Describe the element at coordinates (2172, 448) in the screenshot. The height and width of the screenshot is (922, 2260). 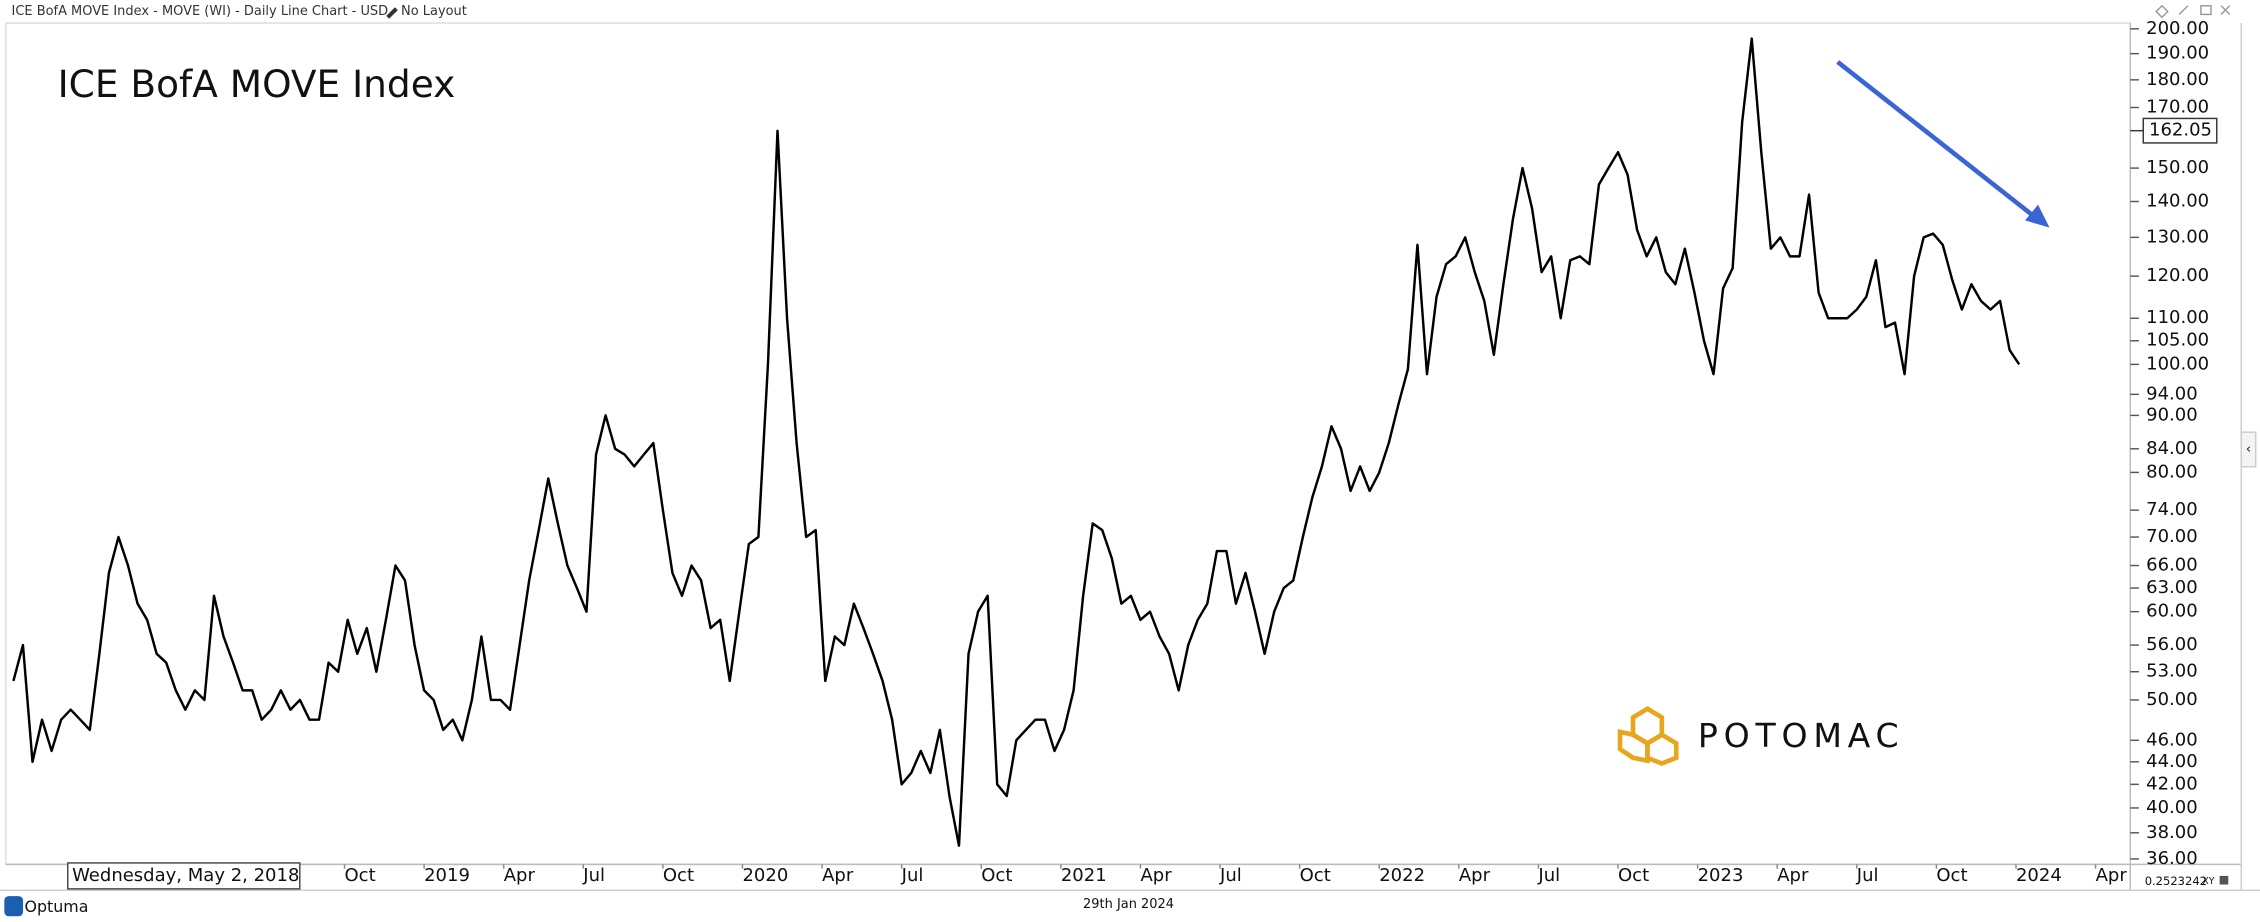
I see `y-tick-label: 84.00` at that location.